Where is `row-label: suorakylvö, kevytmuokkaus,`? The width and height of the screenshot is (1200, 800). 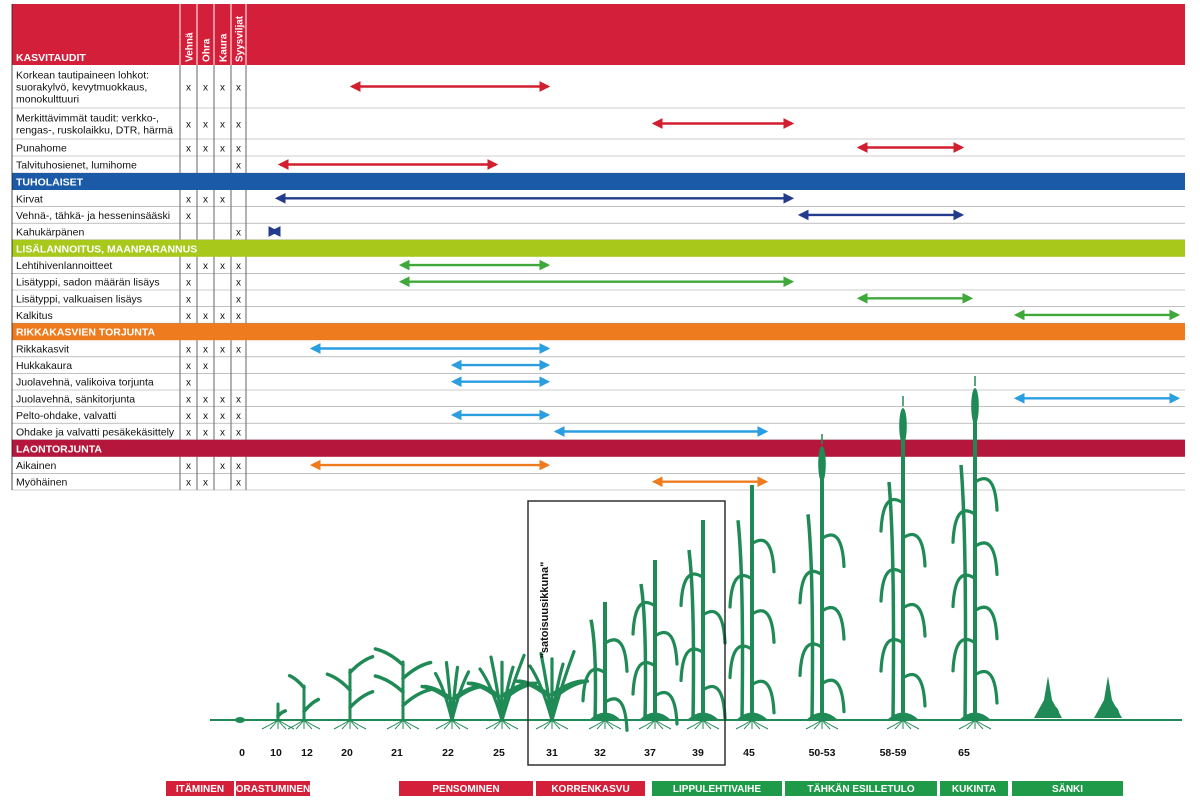 row-label: suorakylvö, kevytmuokkaus, is located at coordinates (81, 88).